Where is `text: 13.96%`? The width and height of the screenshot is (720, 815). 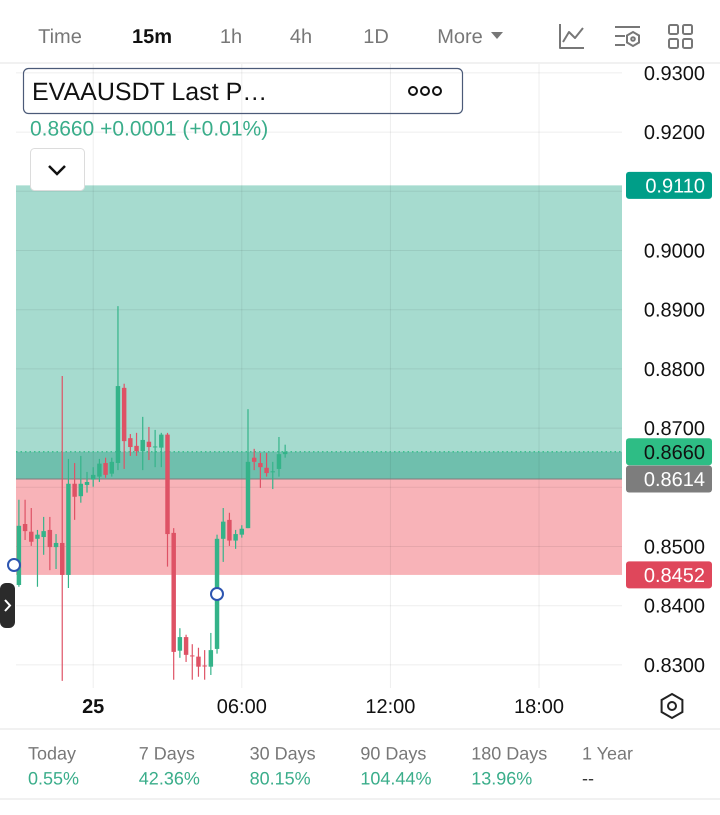 text: 13.96% is located at coordinates (501, 778).